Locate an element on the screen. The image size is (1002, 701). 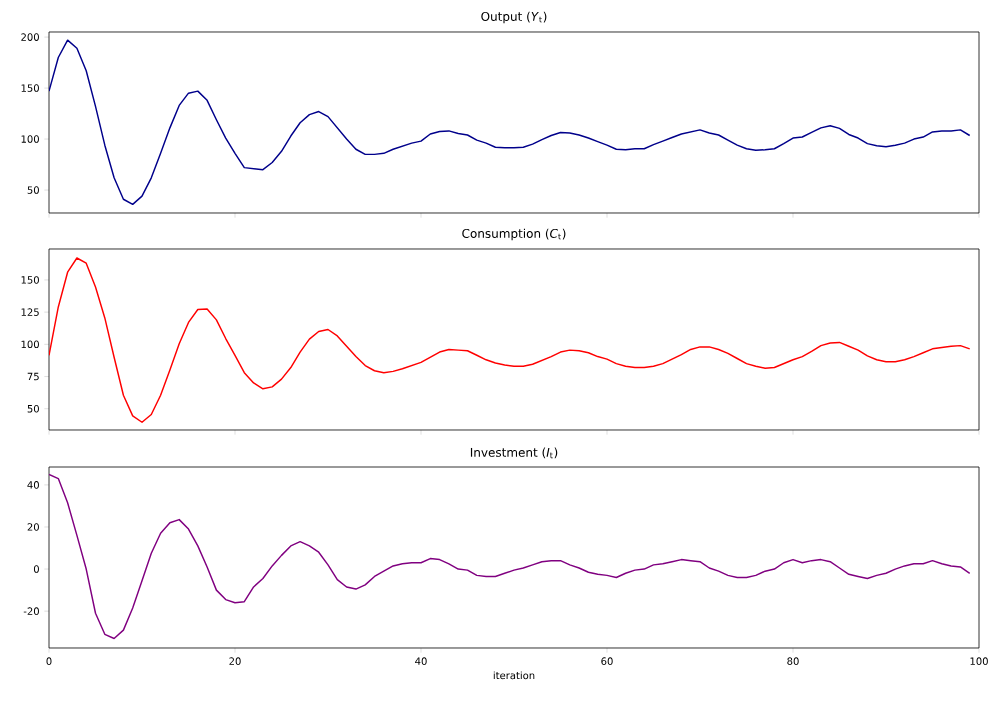
x-tick-label: 40 is located at coordinates (421, 661).